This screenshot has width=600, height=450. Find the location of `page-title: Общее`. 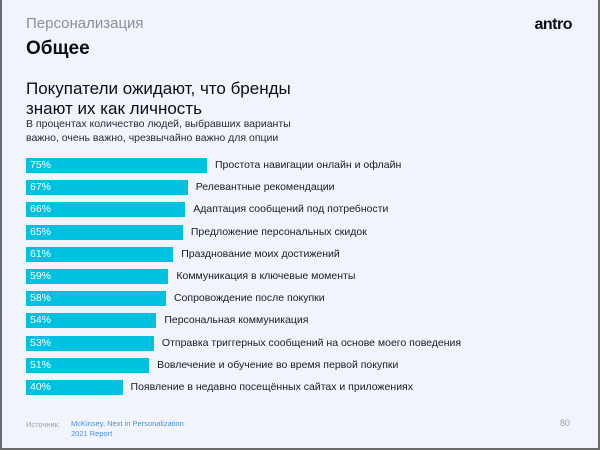

page-title: Общее is located at coordinates (58, 48).